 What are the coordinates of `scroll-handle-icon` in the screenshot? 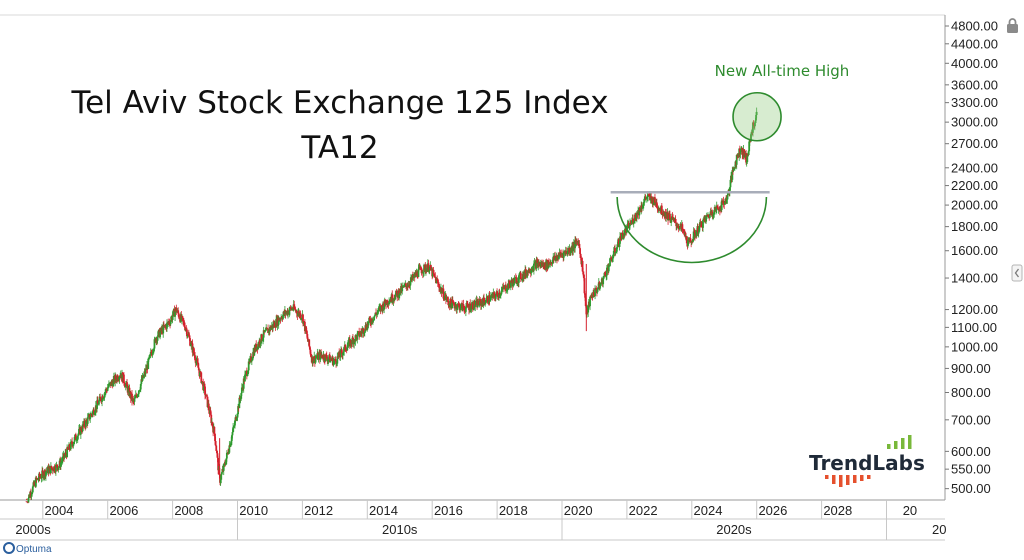 It's located at (1017, 273).